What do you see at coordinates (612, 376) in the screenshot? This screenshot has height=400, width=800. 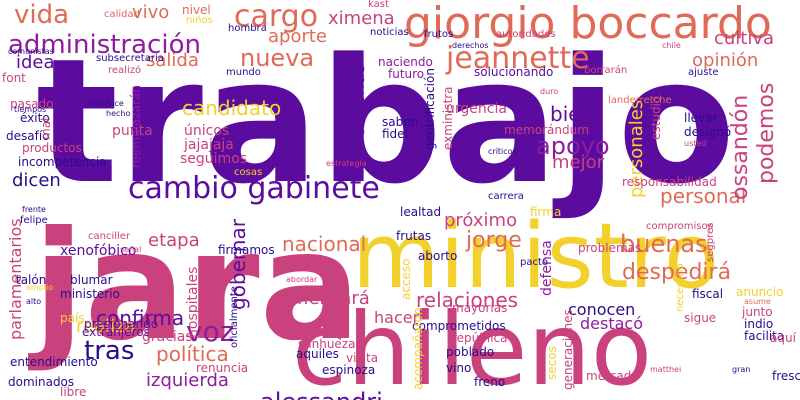 I see `word-mercado: mercado` at bounding box center [612, 376].